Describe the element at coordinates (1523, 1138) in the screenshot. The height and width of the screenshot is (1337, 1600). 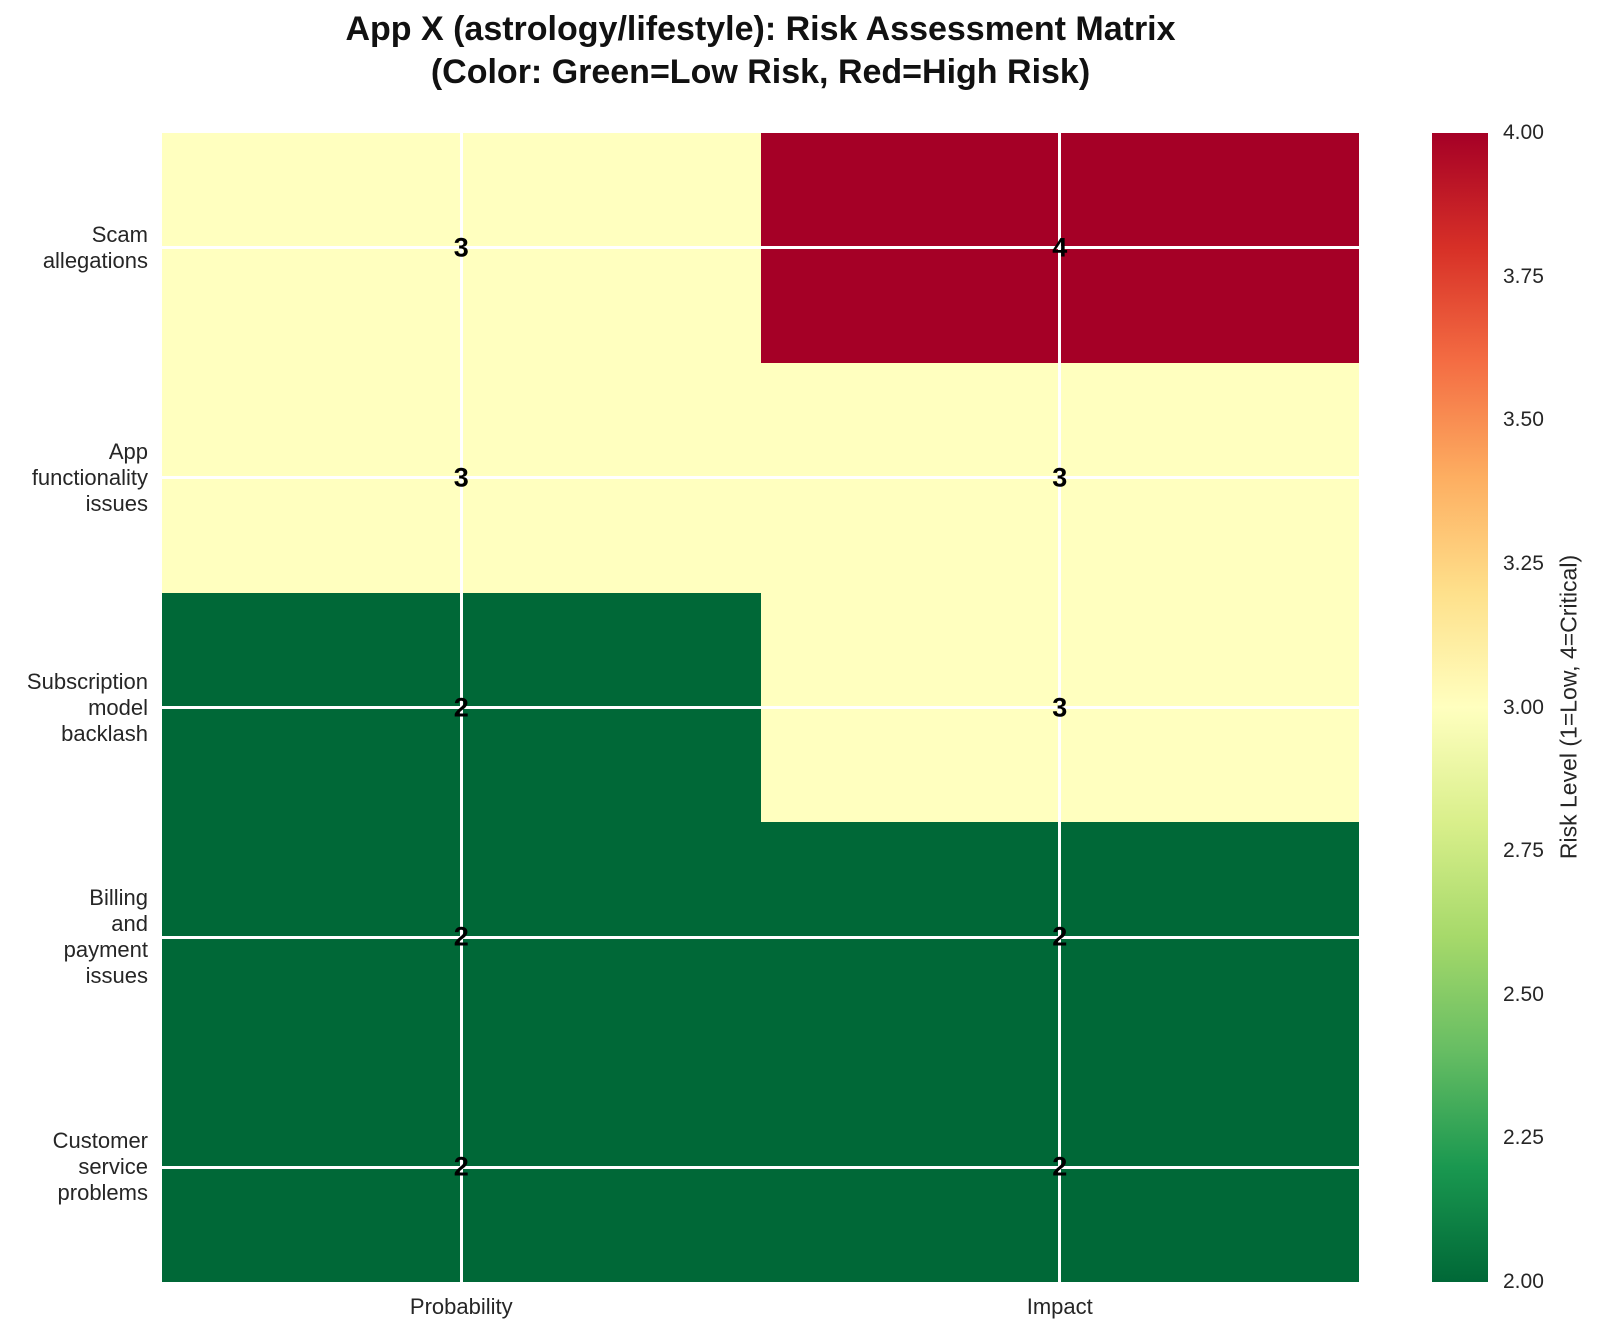
I see `colorbar-tick-label: 2.25` at that location.